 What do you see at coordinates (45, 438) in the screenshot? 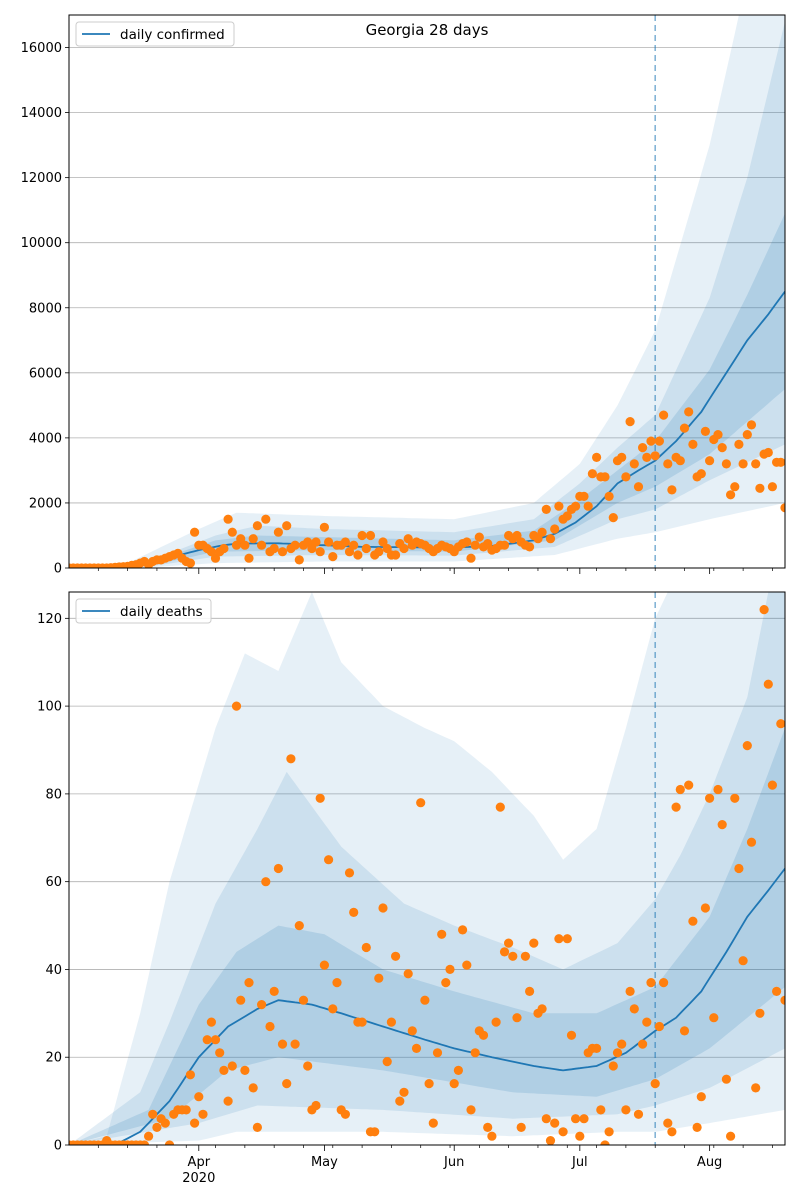
I see `y-tick-label: 4000` at bounding box center [45, 438].